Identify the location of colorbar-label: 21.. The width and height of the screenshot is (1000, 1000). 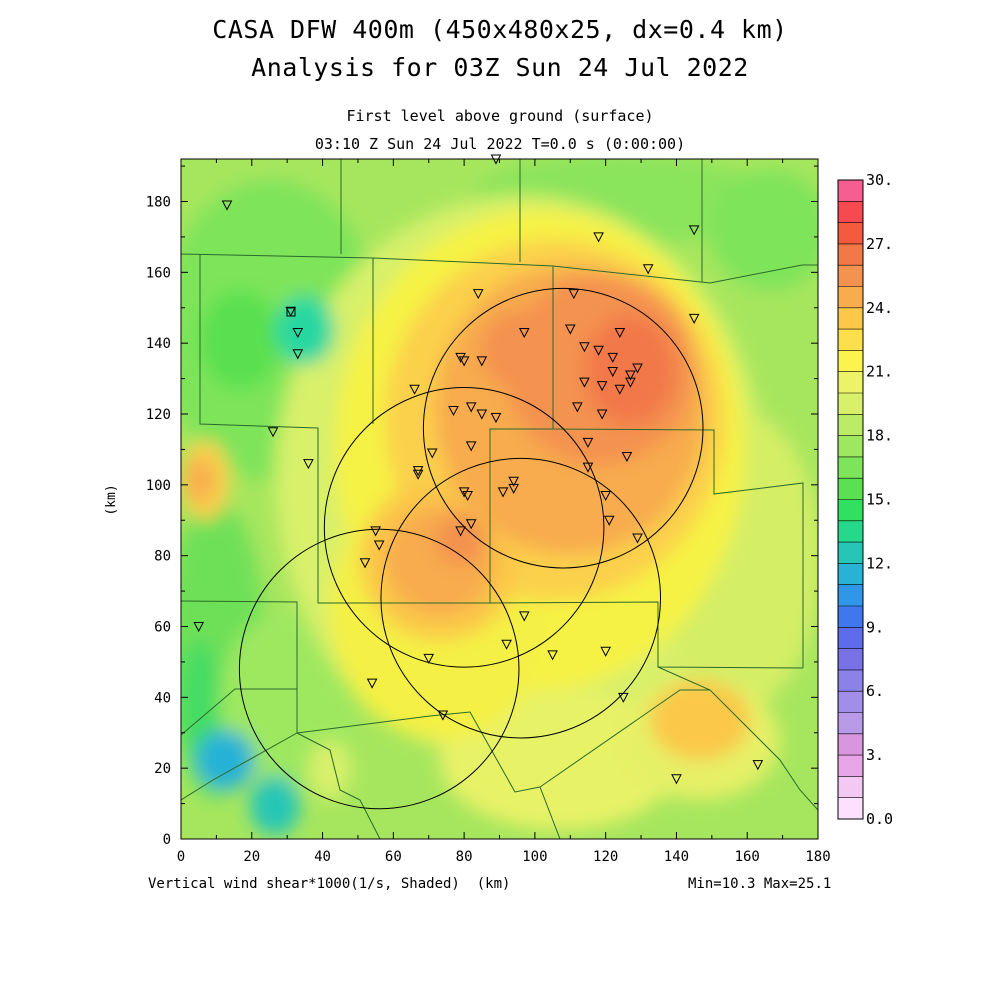
(879, 372).